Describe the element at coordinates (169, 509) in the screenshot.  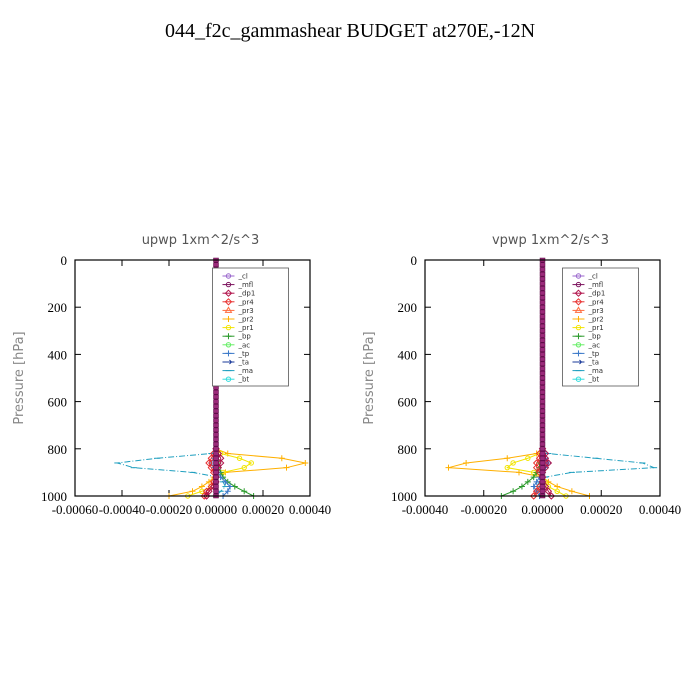
I see `x-tick-label: -0.00020` at that location.